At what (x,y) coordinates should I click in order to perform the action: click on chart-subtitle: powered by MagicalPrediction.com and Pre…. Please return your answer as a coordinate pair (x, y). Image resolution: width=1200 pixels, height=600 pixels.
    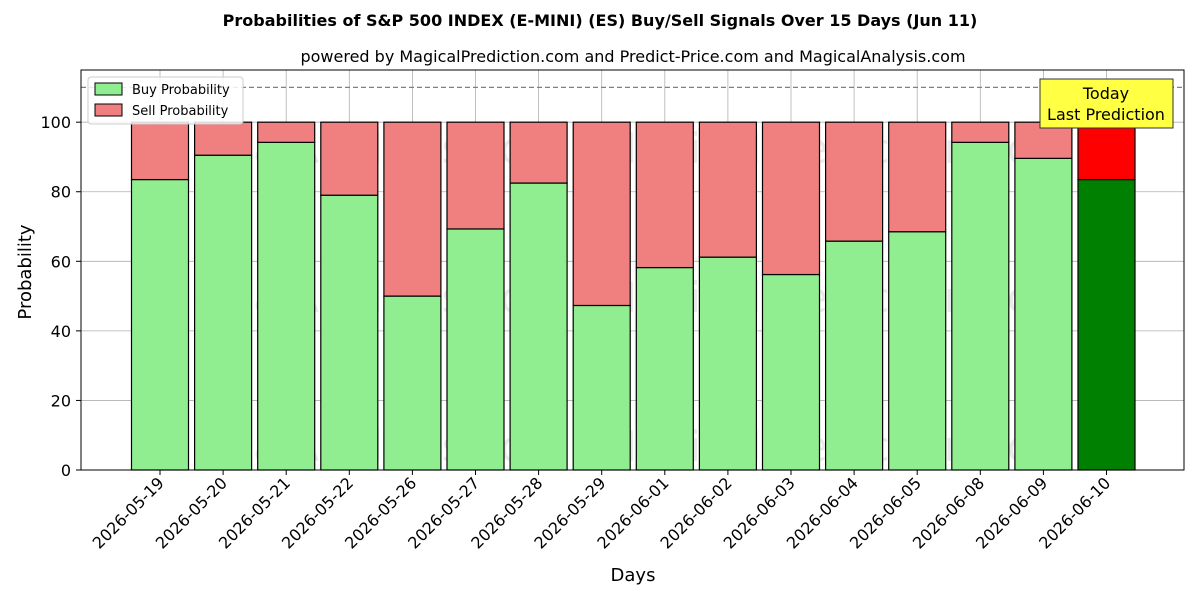
    Looking at the image, I should click on (632, 56).